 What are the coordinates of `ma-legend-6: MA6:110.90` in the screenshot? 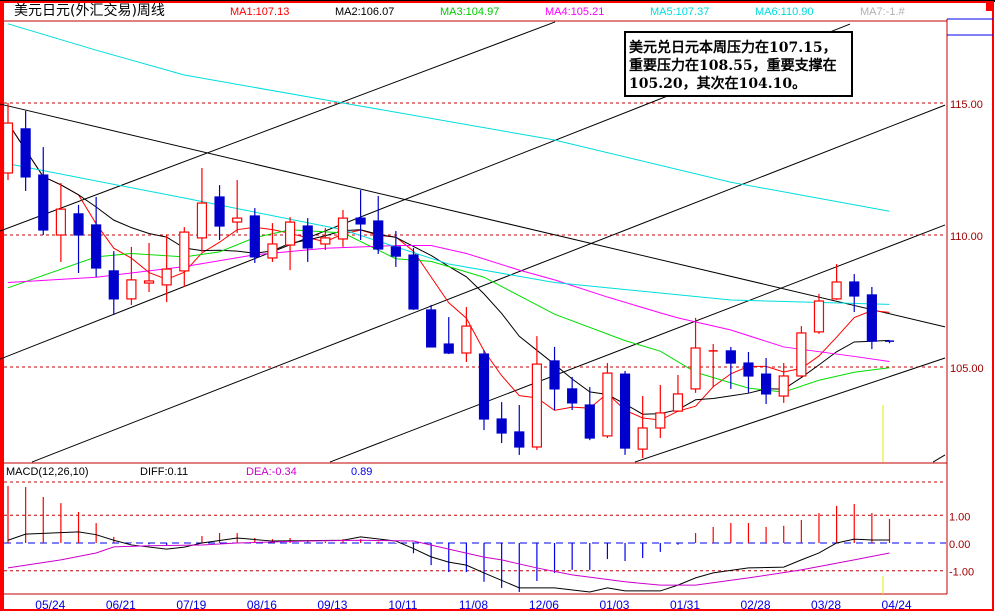 It's located at (784, 12).